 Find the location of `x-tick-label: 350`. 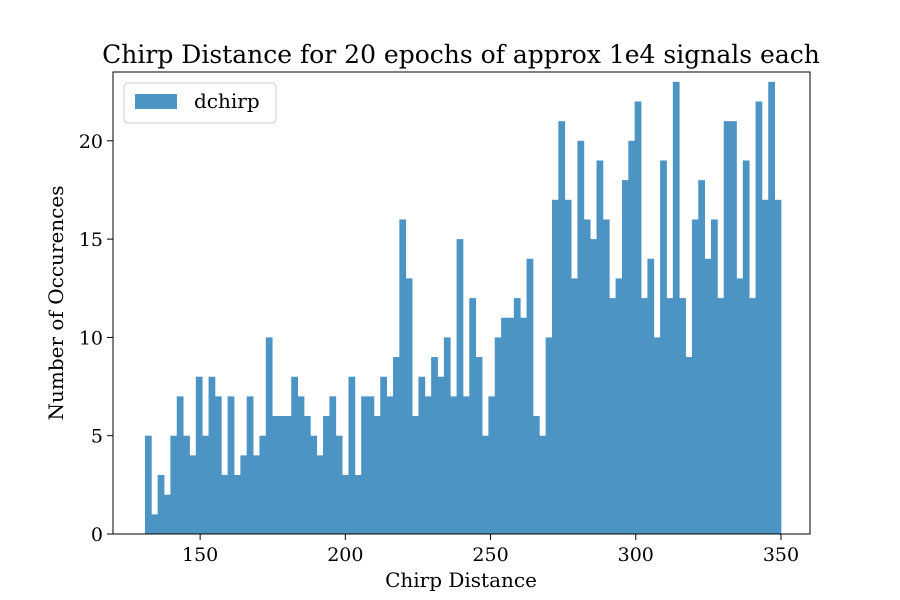

x-tick-label: 350 is located at coordinates (781, 555).